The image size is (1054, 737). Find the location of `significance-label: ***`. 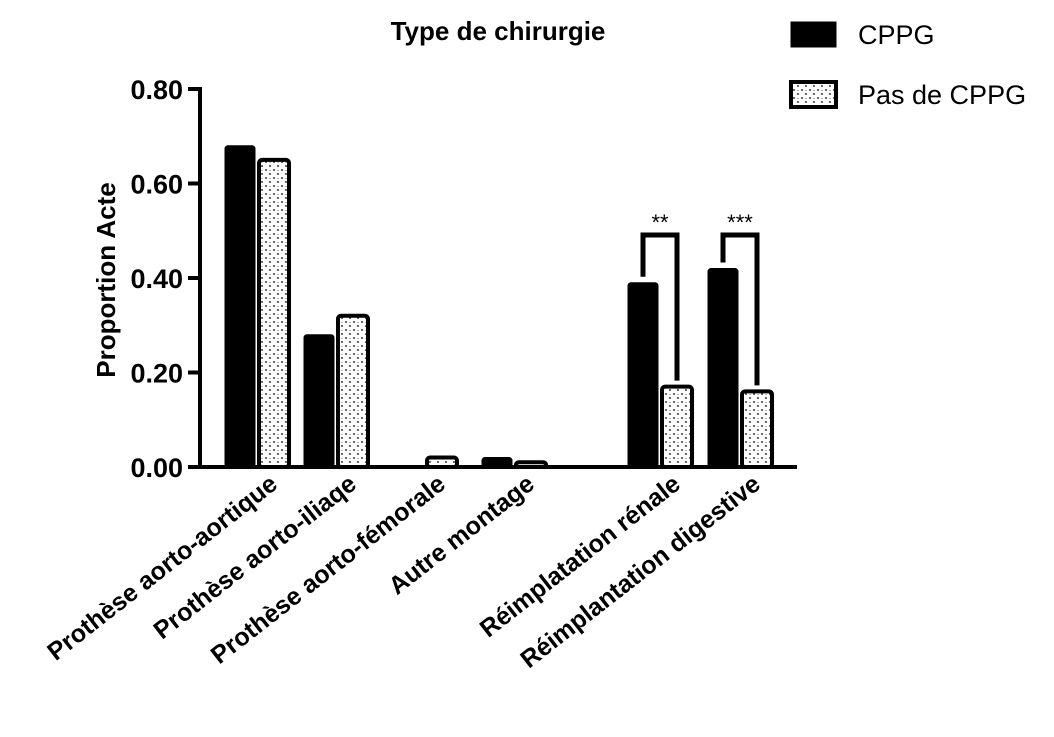

significance-label: *** is located at coordinates (740, 222).